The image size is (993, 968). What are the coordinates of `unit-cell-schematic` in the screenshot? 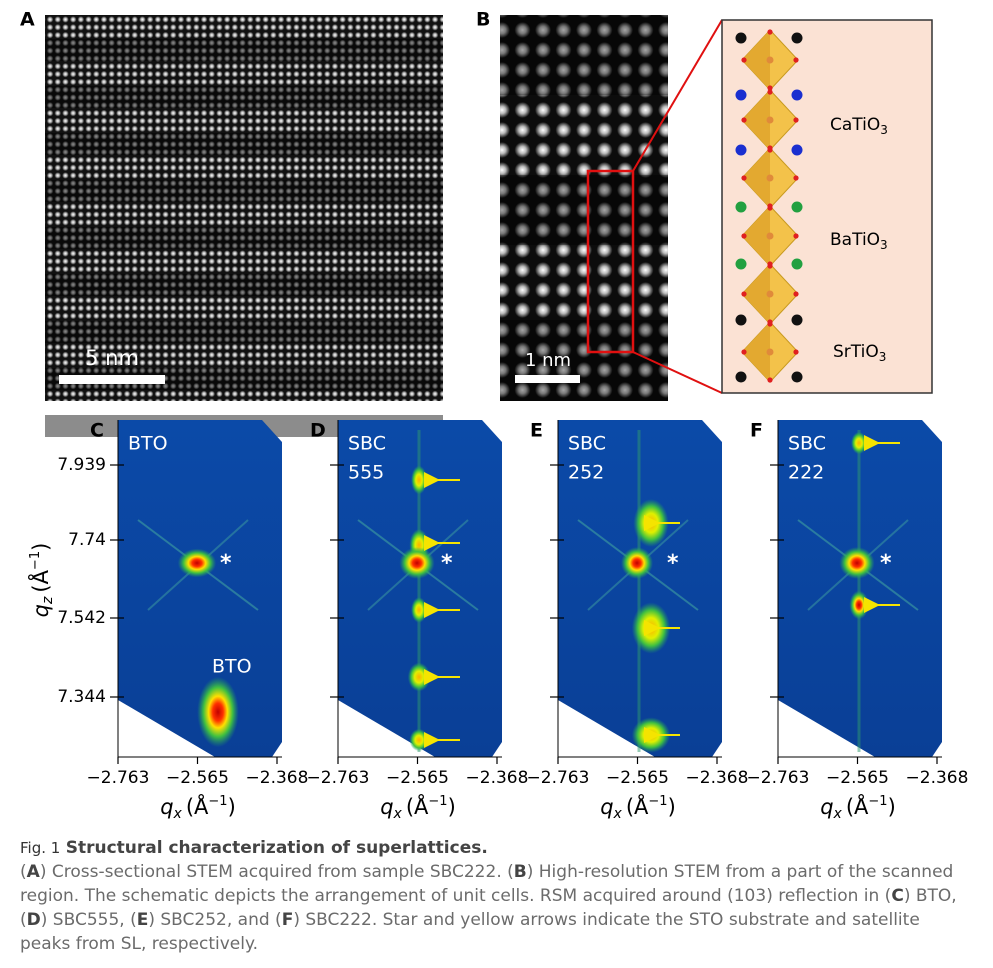 It's located at (769, 206).